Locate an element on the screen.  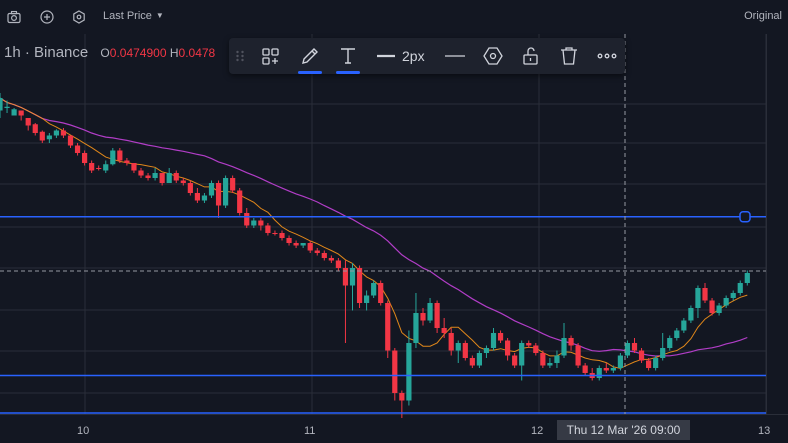
trash-icon is located at coordinates (569, 56).